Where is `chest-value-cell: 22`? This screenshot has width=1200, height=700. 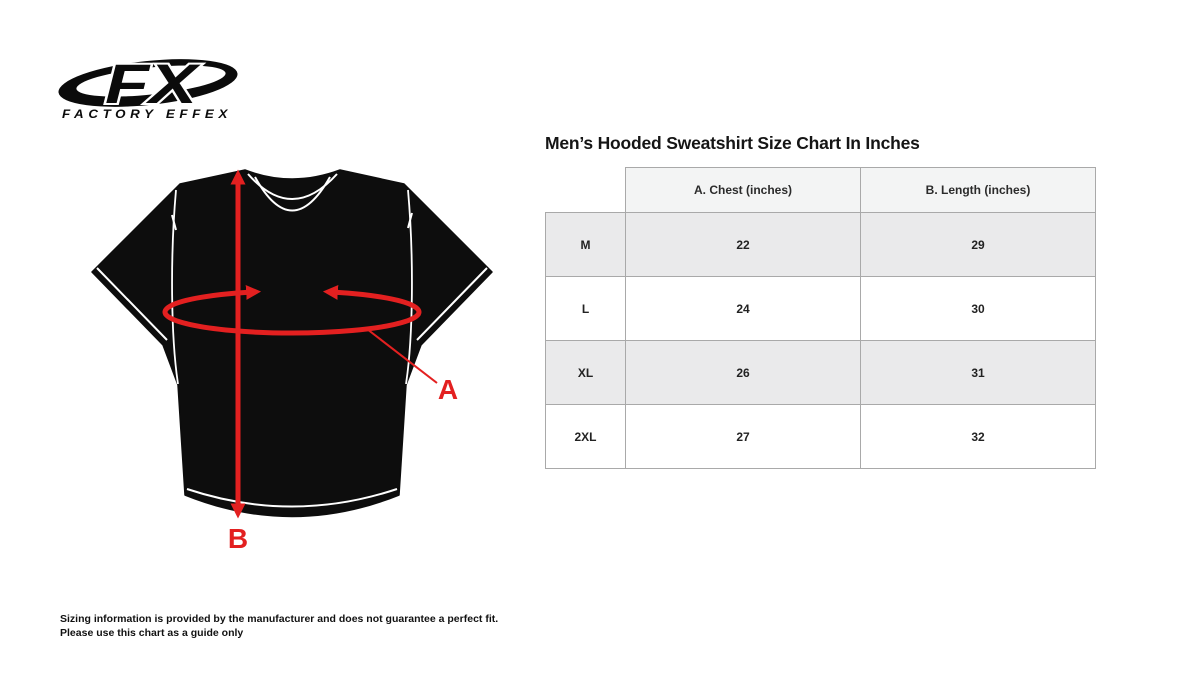
chest-value-cell: 22 is located at coordinates (743, 244).